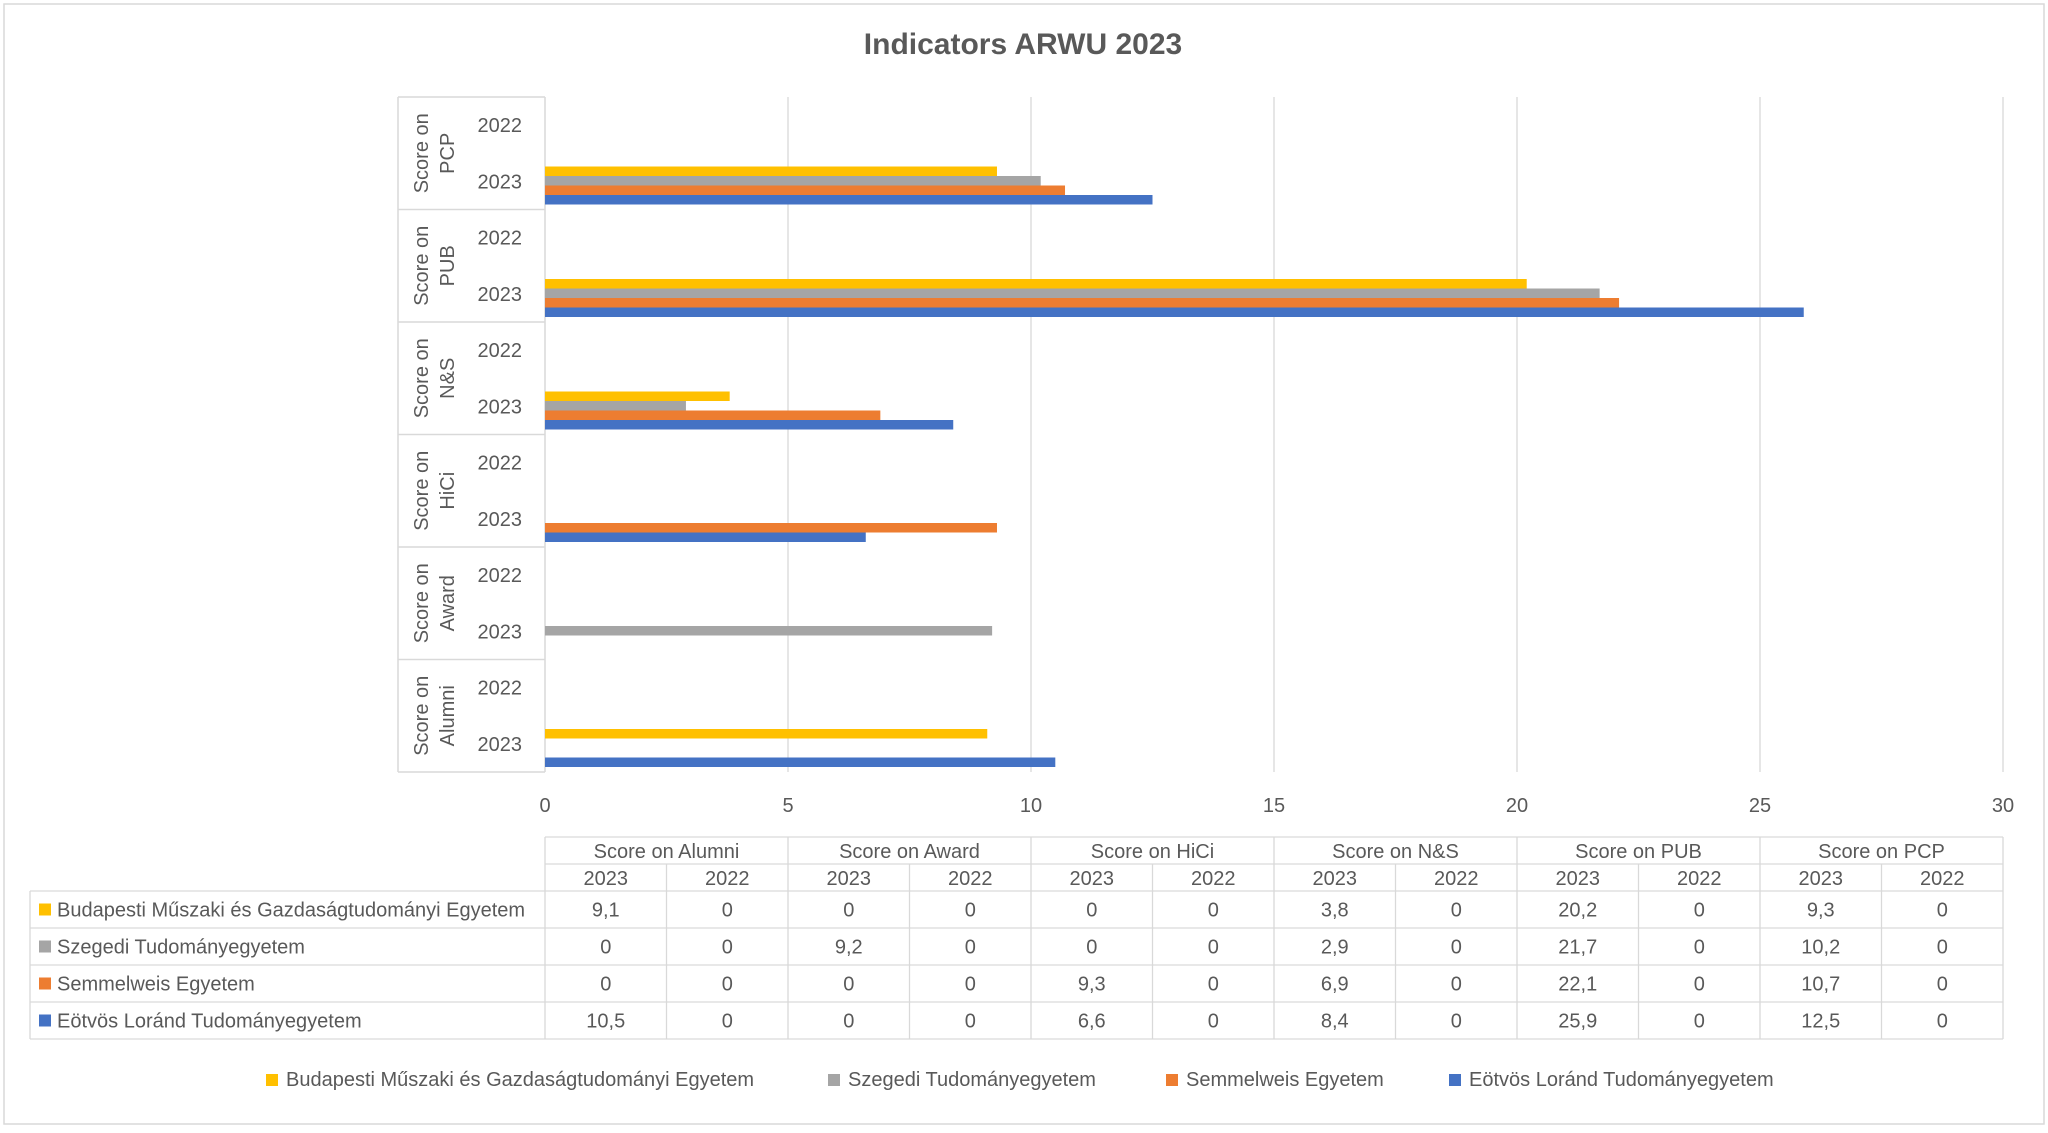  What do you see at coordinates (1092, 1022) in the screenshot?
I see `table-cell: 6,6` at bounding box center [1092, 1022].